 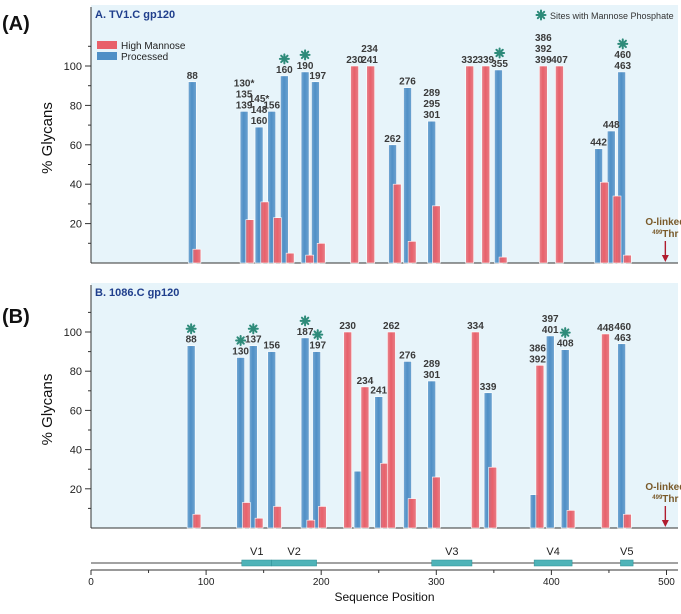 What do you see at coordinates (543, 60) in the screenshot?
I see `glycan-site-label: 399` at bounding box center [543, 60].